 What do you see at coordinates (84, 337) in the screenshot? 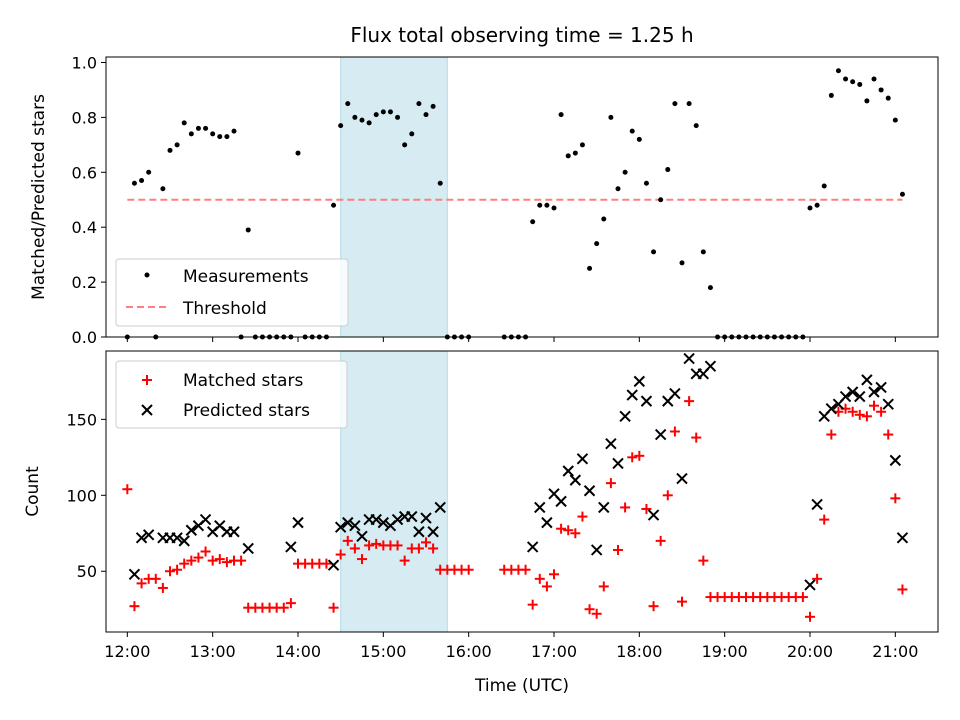
I see `y-tick-label: 0.0` at bounding box center [84, 337].